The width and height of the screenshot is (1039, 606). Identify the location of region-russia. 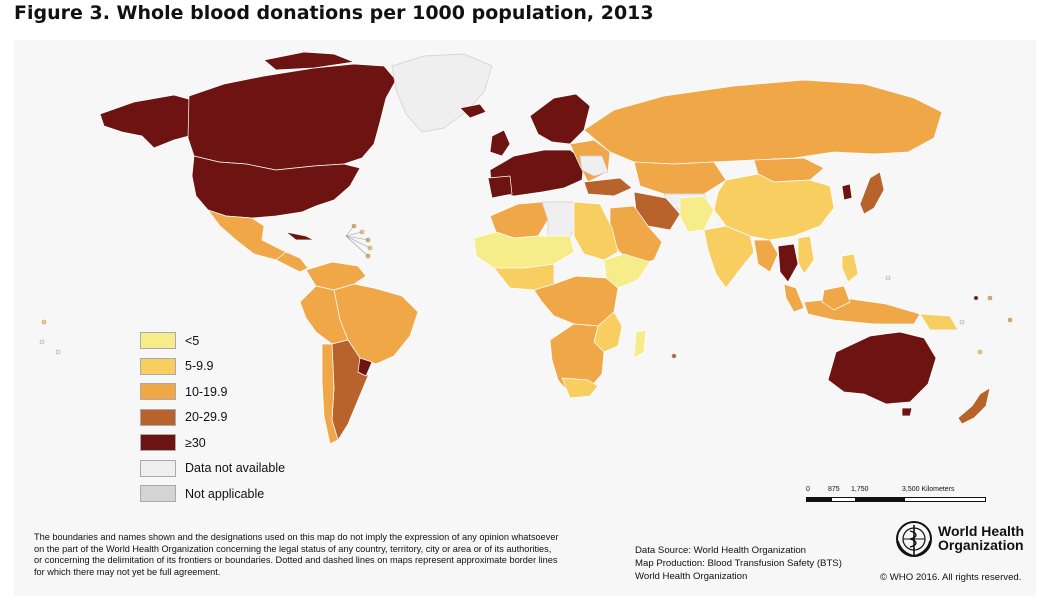
(763, 122).